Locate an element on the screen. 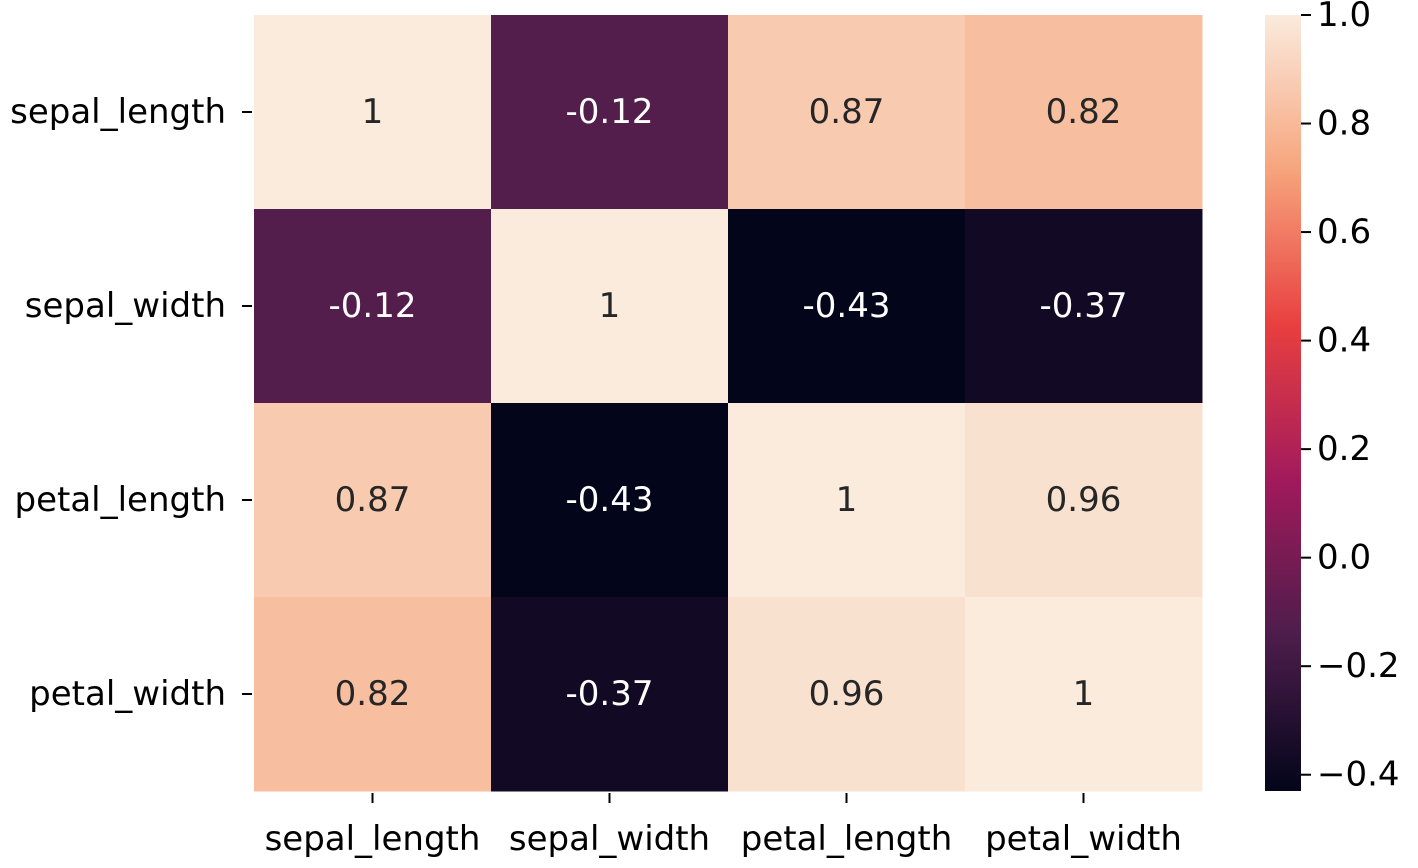 Image resolution: width=1418 pixels, height=868 pixels. colorbar-tick-label: 1.0 is located at coordinates (1344, 17).